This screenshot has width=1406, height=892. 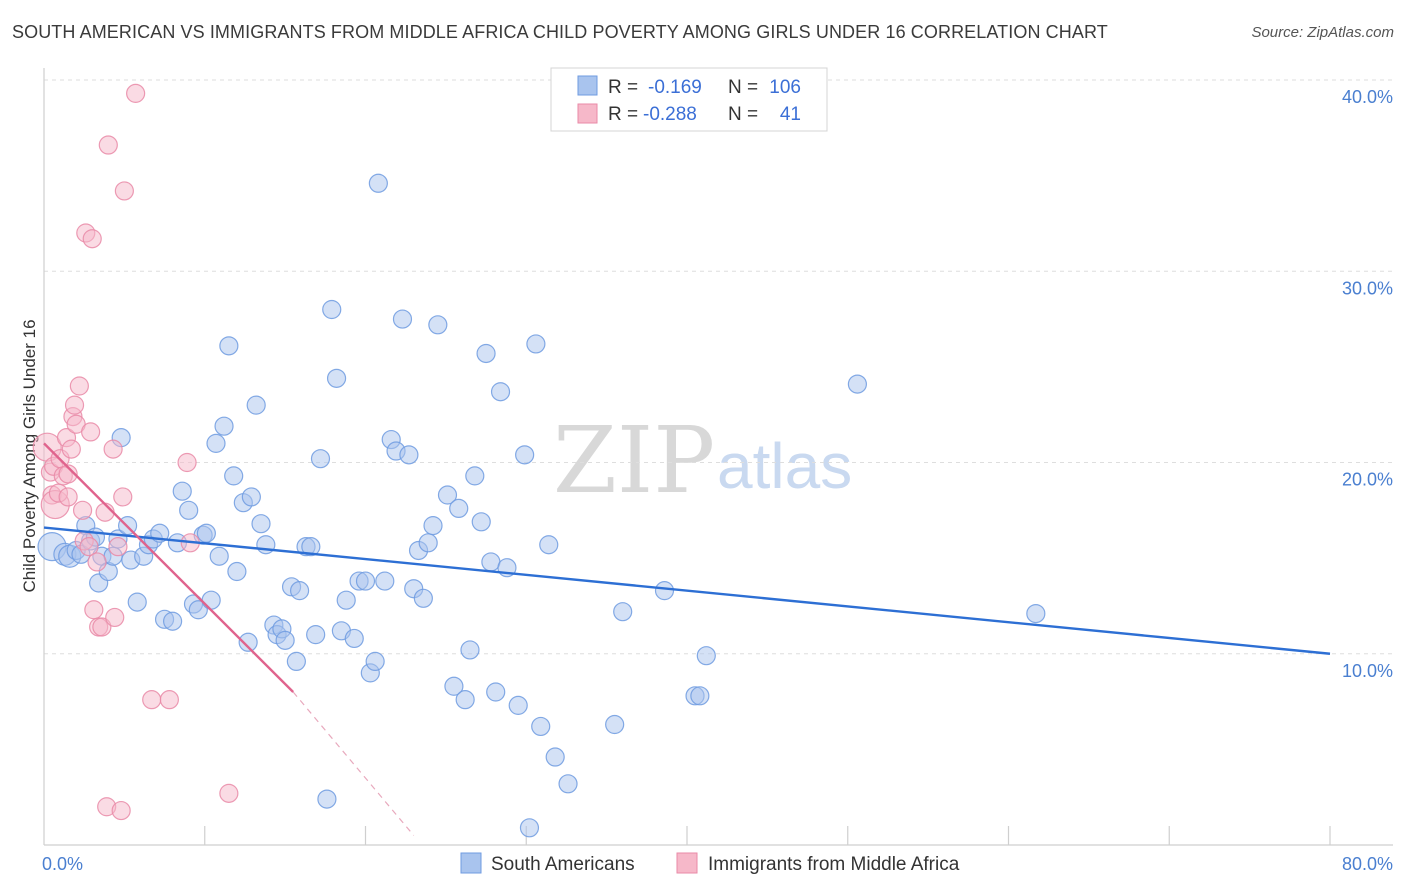 What do you see at coordinates (687, 863) in the screenshot?
I see `legend-bottom-swatch-pink` at bounding box center [687, 863].